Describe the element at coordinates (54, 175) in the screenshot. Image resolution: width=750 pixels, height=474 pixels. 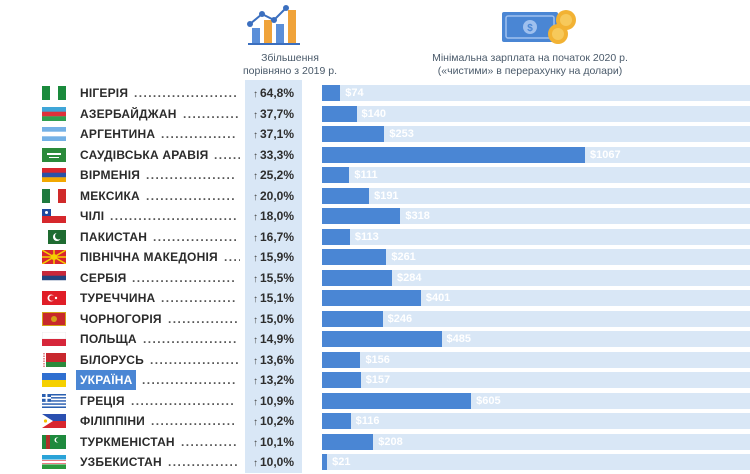
I see `armenia-flag-icon` at that location.